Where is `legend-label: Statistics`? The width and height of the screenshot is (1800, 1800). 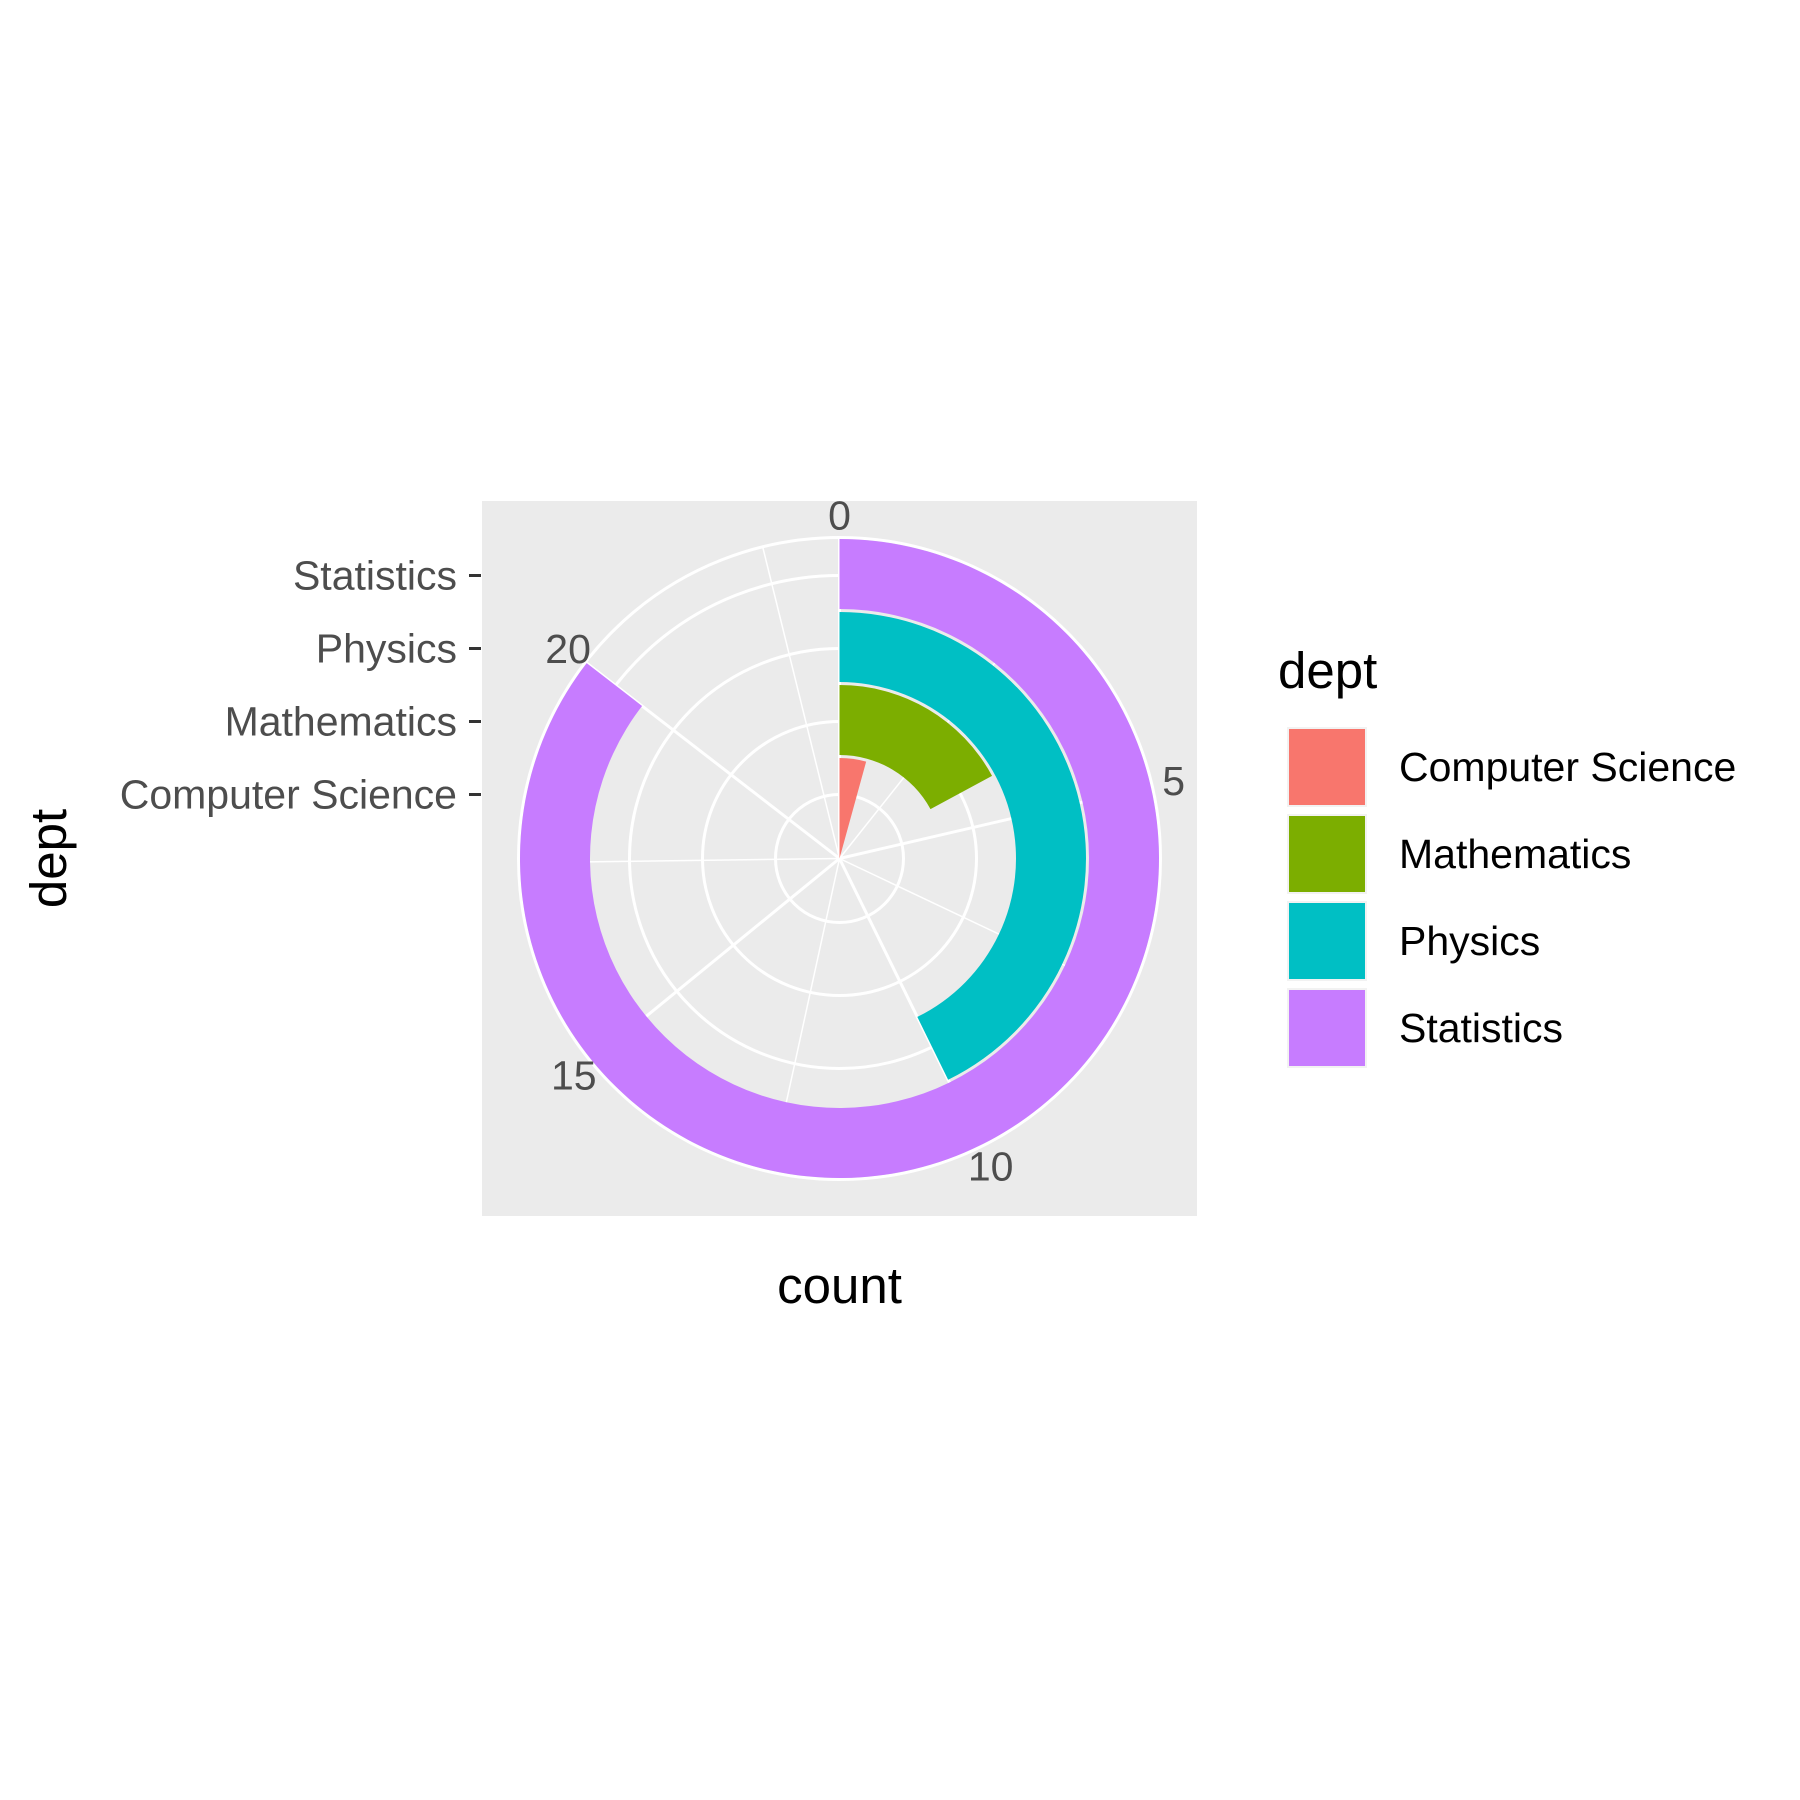 legend-label: Statistics is located at coordinates (1481, 1028).